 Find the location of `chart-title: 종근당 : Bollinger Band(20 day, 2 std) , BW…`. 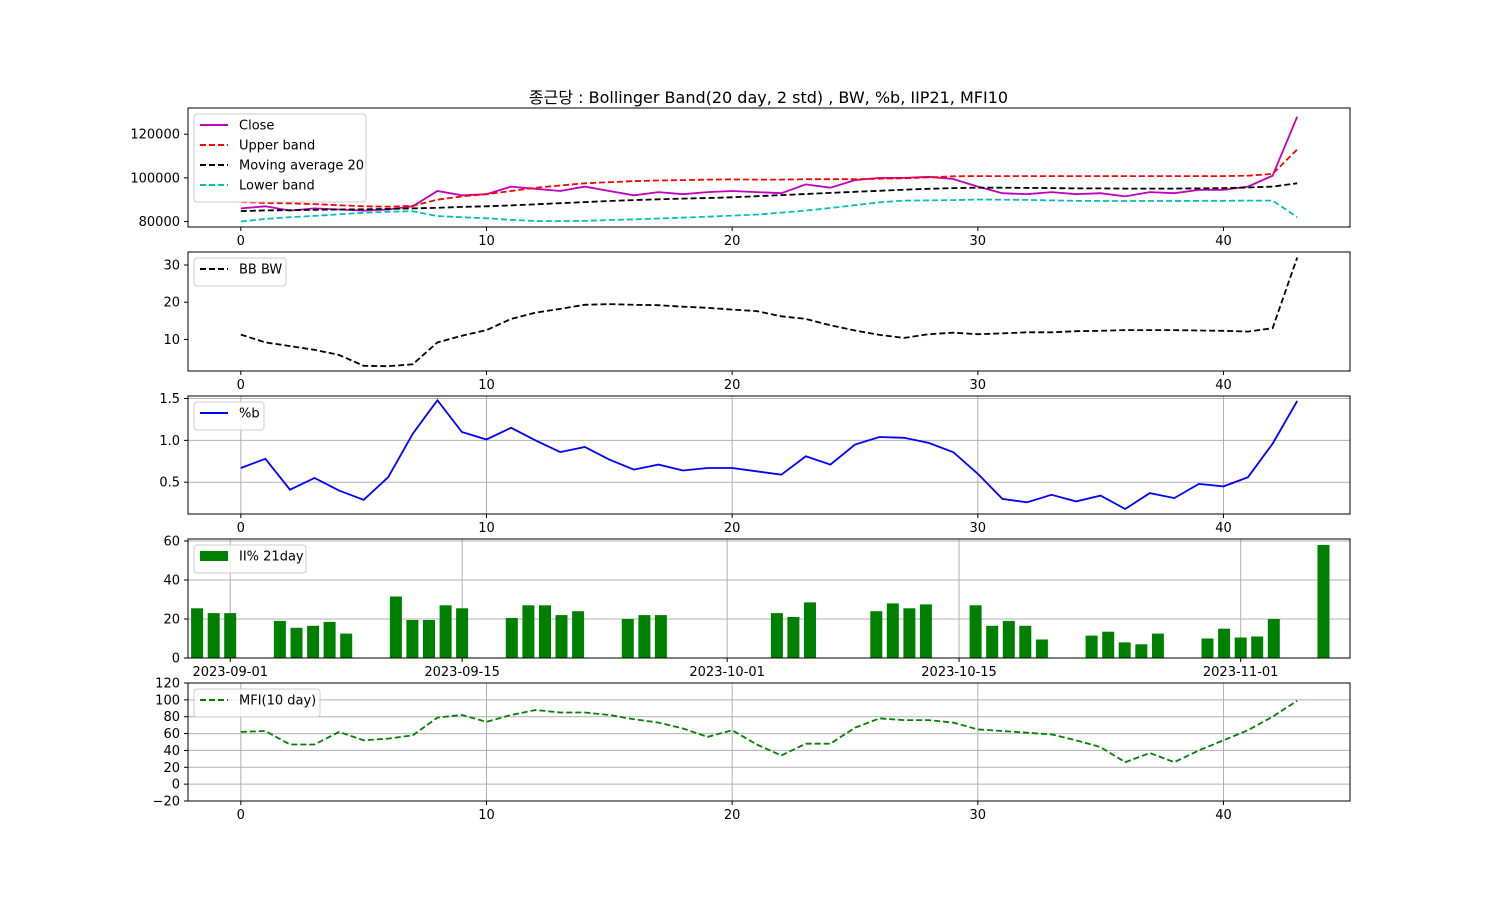

chart-title: 종근당 : Bollinger Band(20 day, 2 std) , BW… is located at coordinates (768, 97).